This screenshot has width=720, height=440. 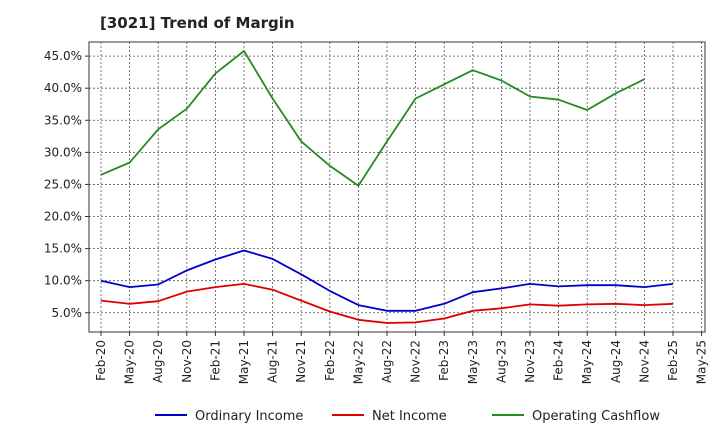 I want to click on x-tick-label: Feb-20, so click(x=101, y=360).